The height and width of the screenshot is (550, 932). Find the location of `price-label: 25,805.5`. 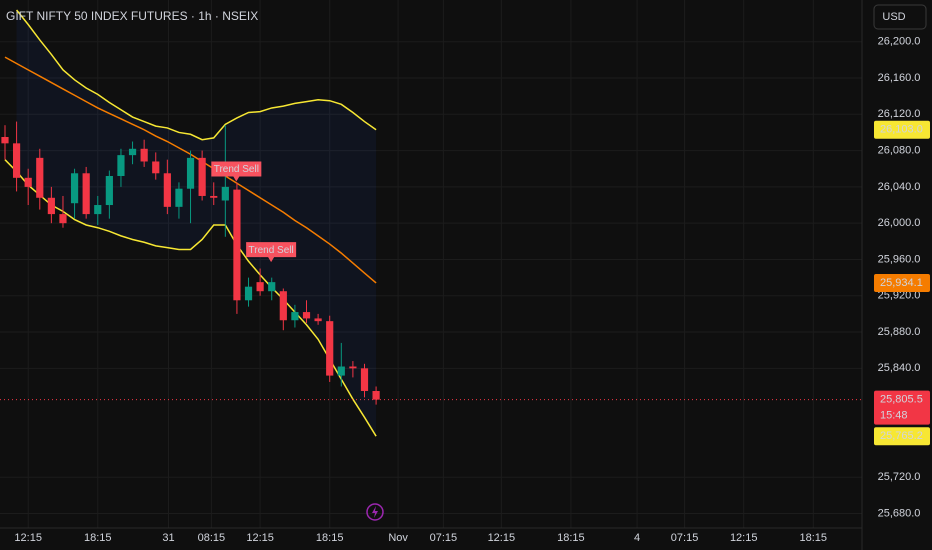

price-label: 25,805.5 is located at coordinates (901, 400).